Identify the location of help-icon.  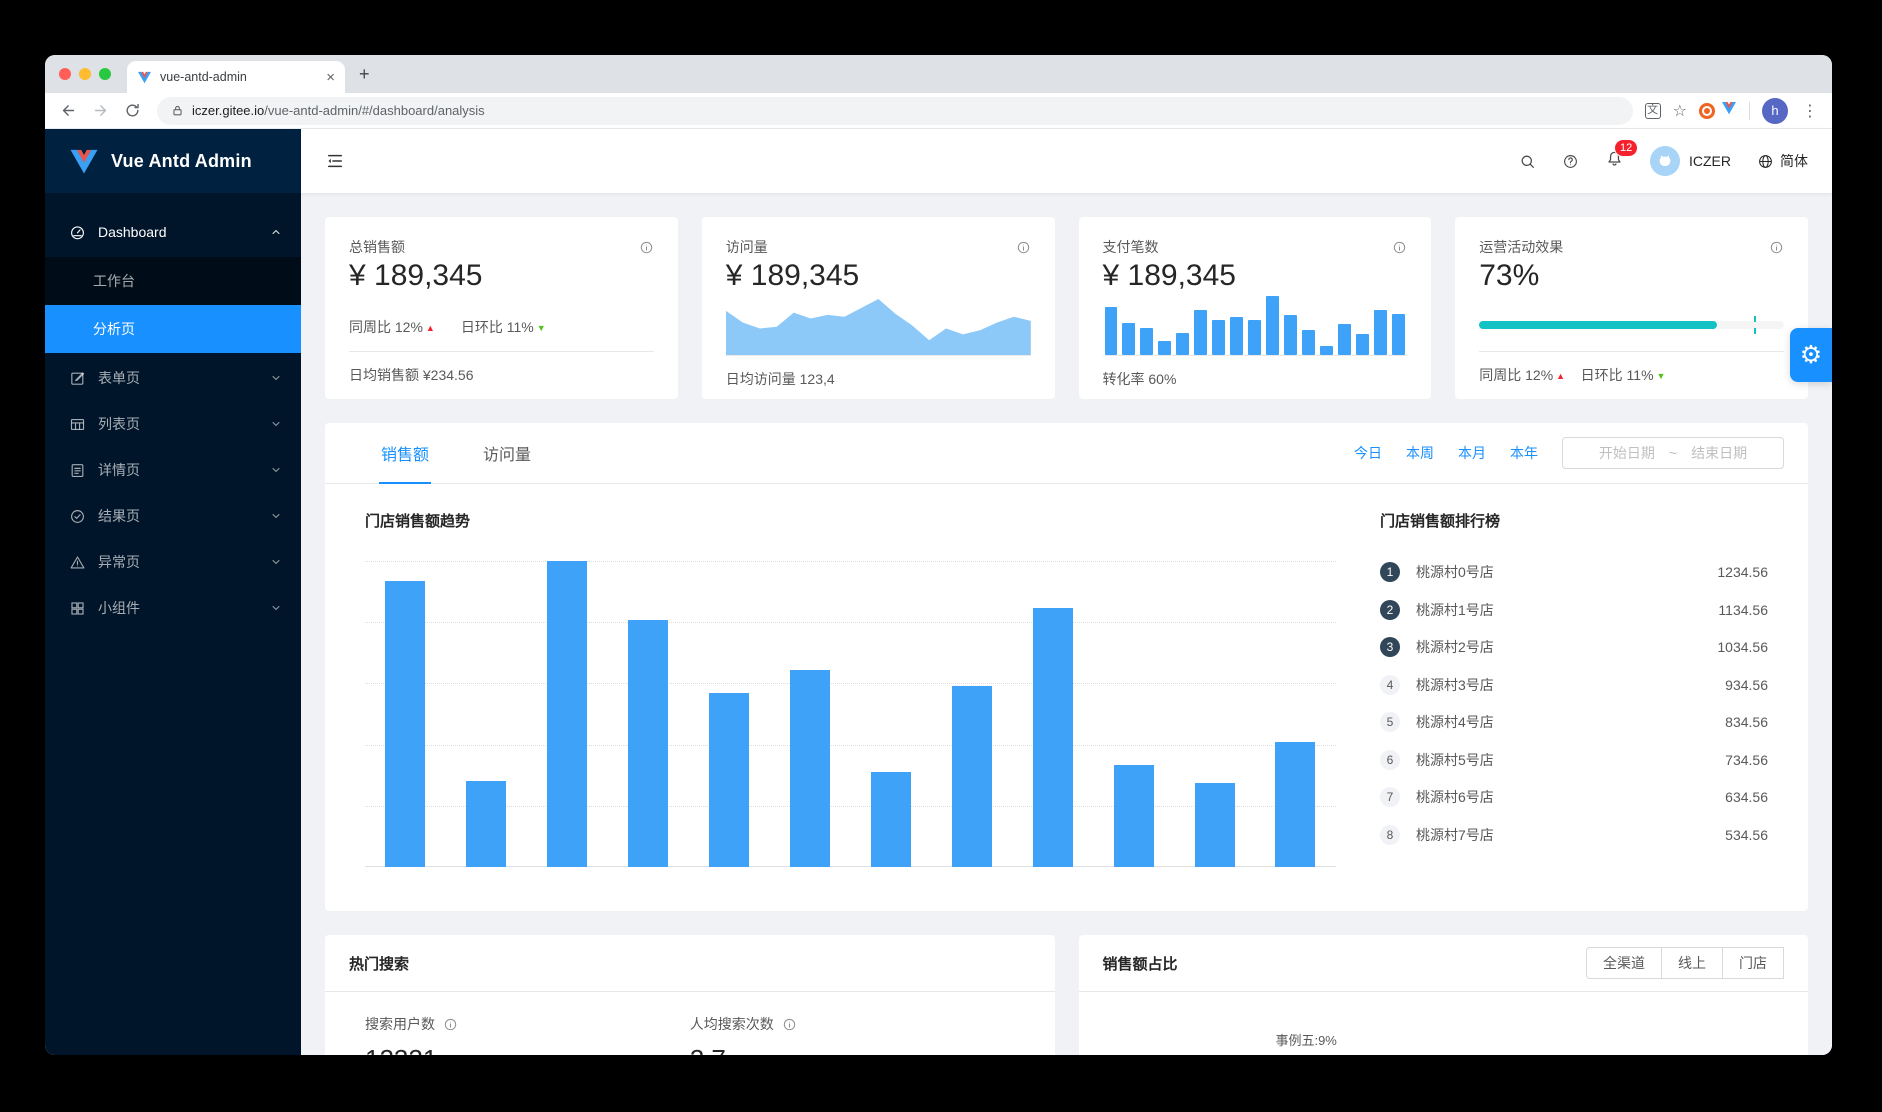
(1570, 161).